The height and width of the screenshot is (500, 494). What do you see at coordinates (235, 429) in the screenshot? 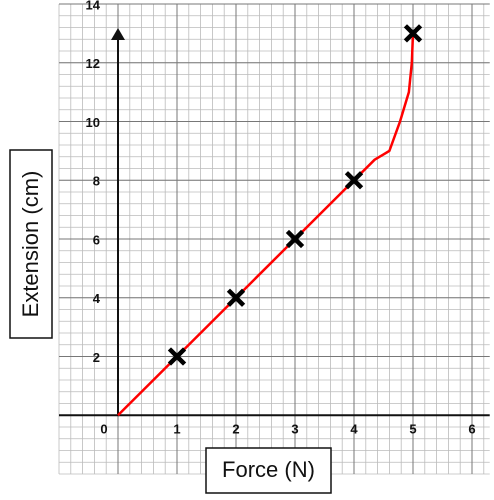
I see `x-tick-label: 2` at bounding box center [235, 429].